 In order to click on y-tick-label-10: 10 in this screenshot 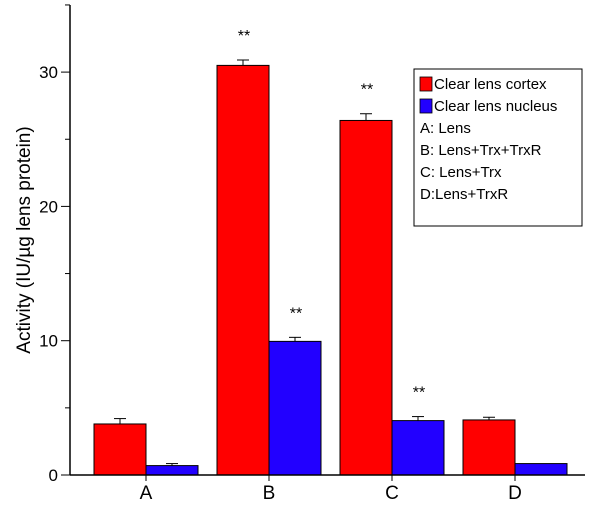, I will do `click(48, 341)`.